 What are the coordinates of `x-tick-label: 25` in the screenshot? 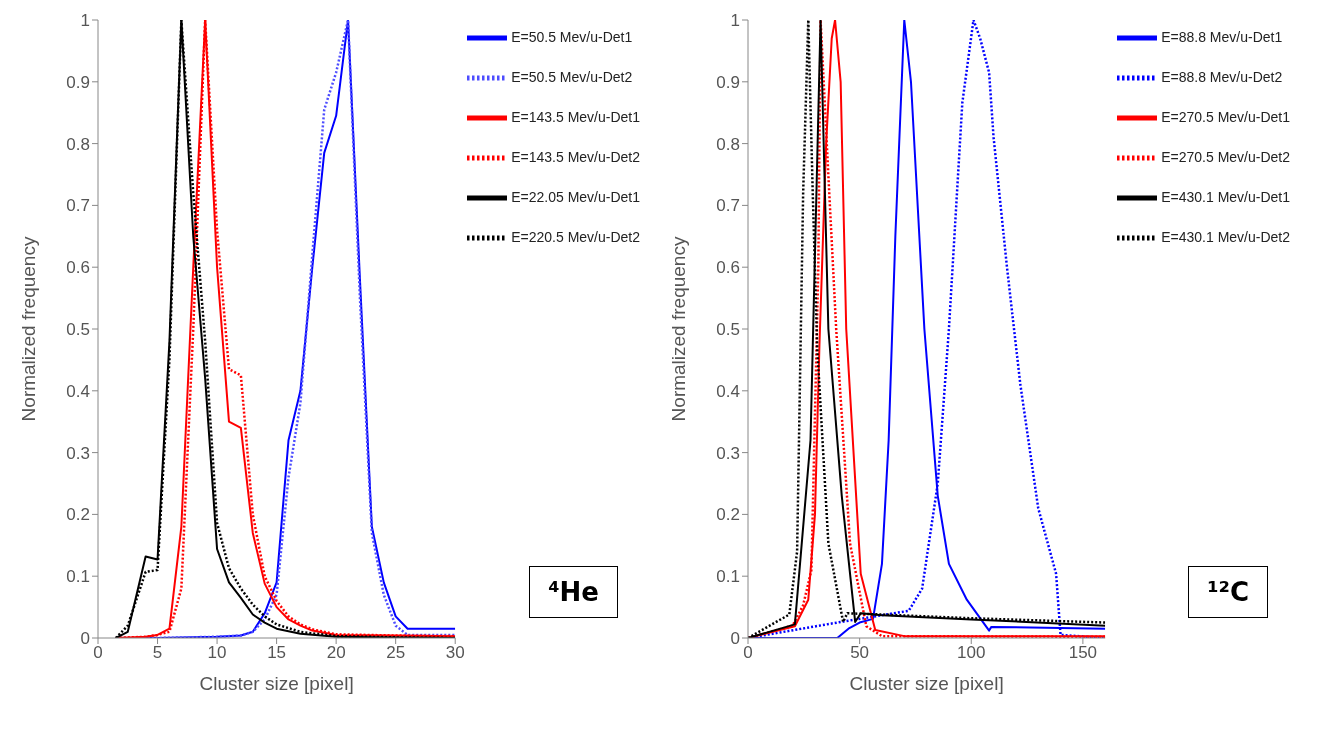 It's located at (396, 653).